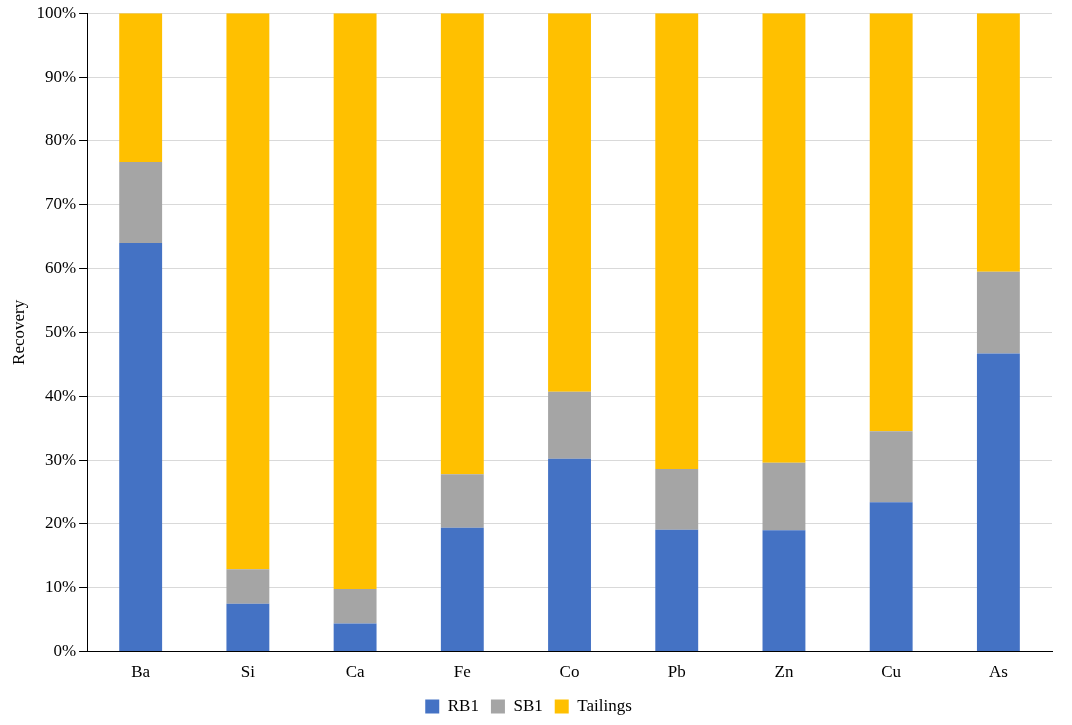 The width and height of the screenshot is (1072, 725). What do you see at coordinates (462, 672) in the screenshot?
I see `x-tick-label: Fe` at bounding box center [462, 672].